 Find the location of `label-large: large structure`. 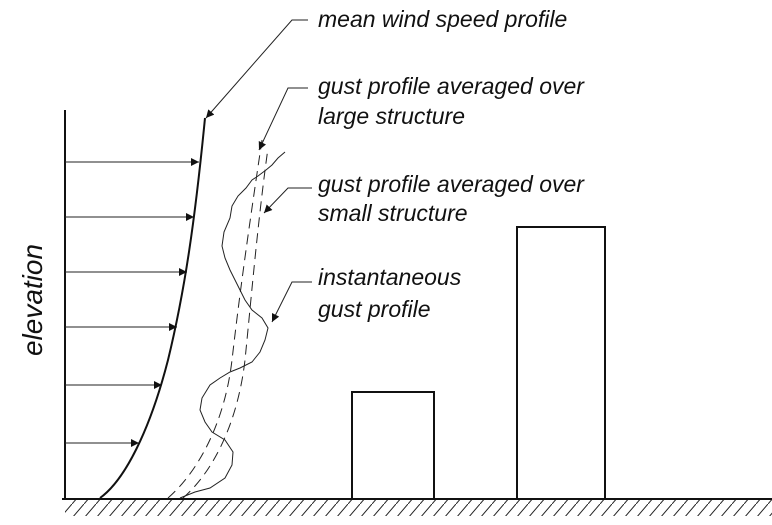

label-large: large structure is located at coordinates (391, 116).